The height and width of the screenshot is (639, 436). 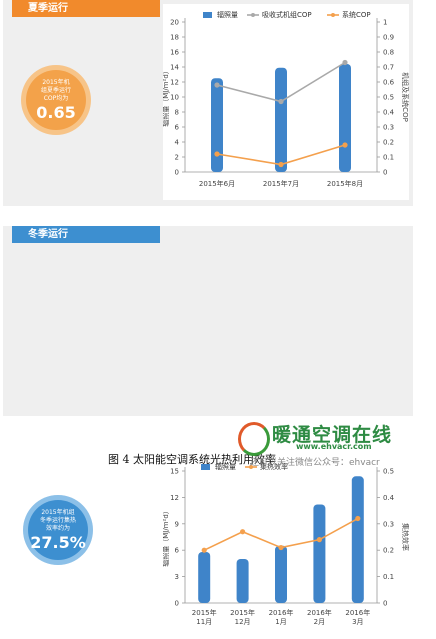 I want to click on right-tick-label: 0.8, so click(x=388, y=53).